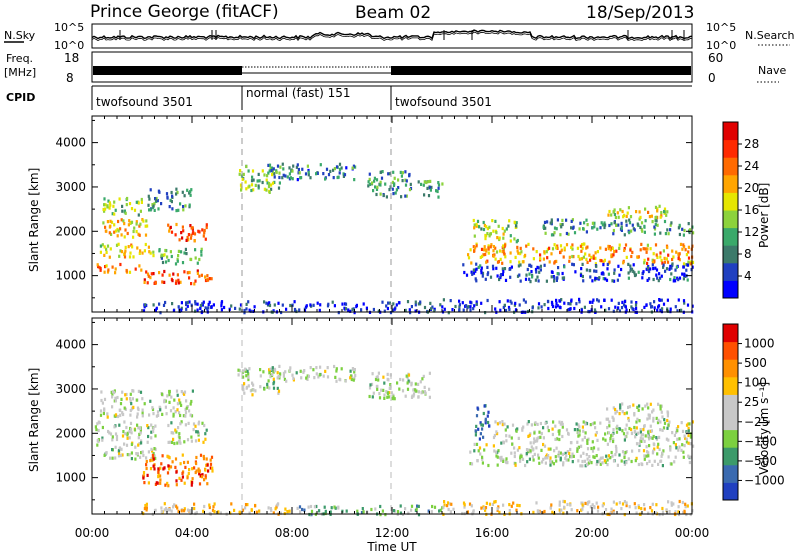  Describe the element at coordinates (751, 232) in the screenshot. I see `colorbar-tick-label: 12` at that location.